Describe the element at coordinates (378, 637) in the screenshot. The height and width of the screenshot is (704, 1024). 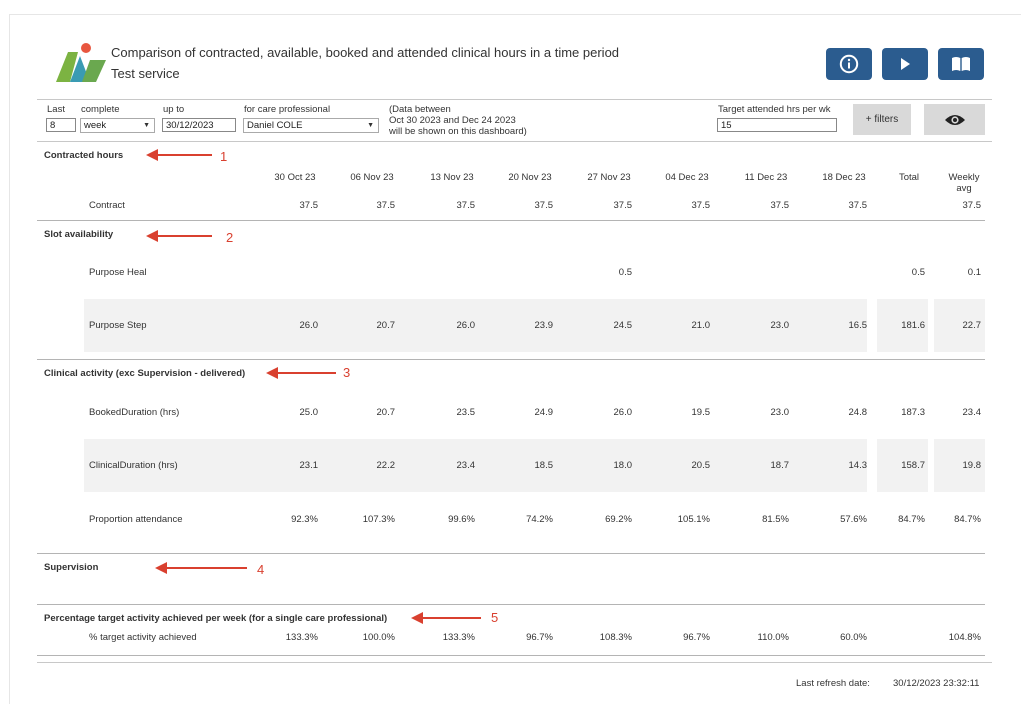
I see `table-cell: 100.0%` at that location.